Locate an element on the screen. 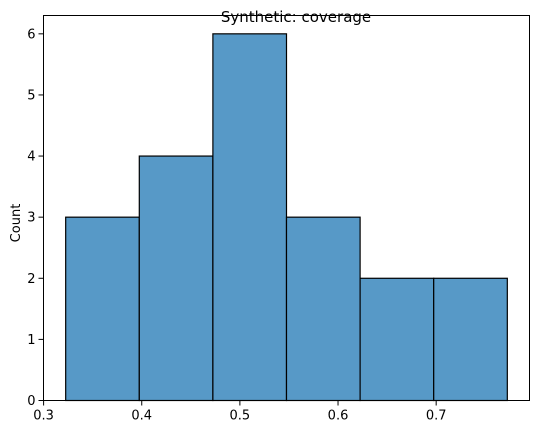  x-axis-ticks: 0.3 0.4 0.5 0.6 0.7 is located at coordinates (240, 412).